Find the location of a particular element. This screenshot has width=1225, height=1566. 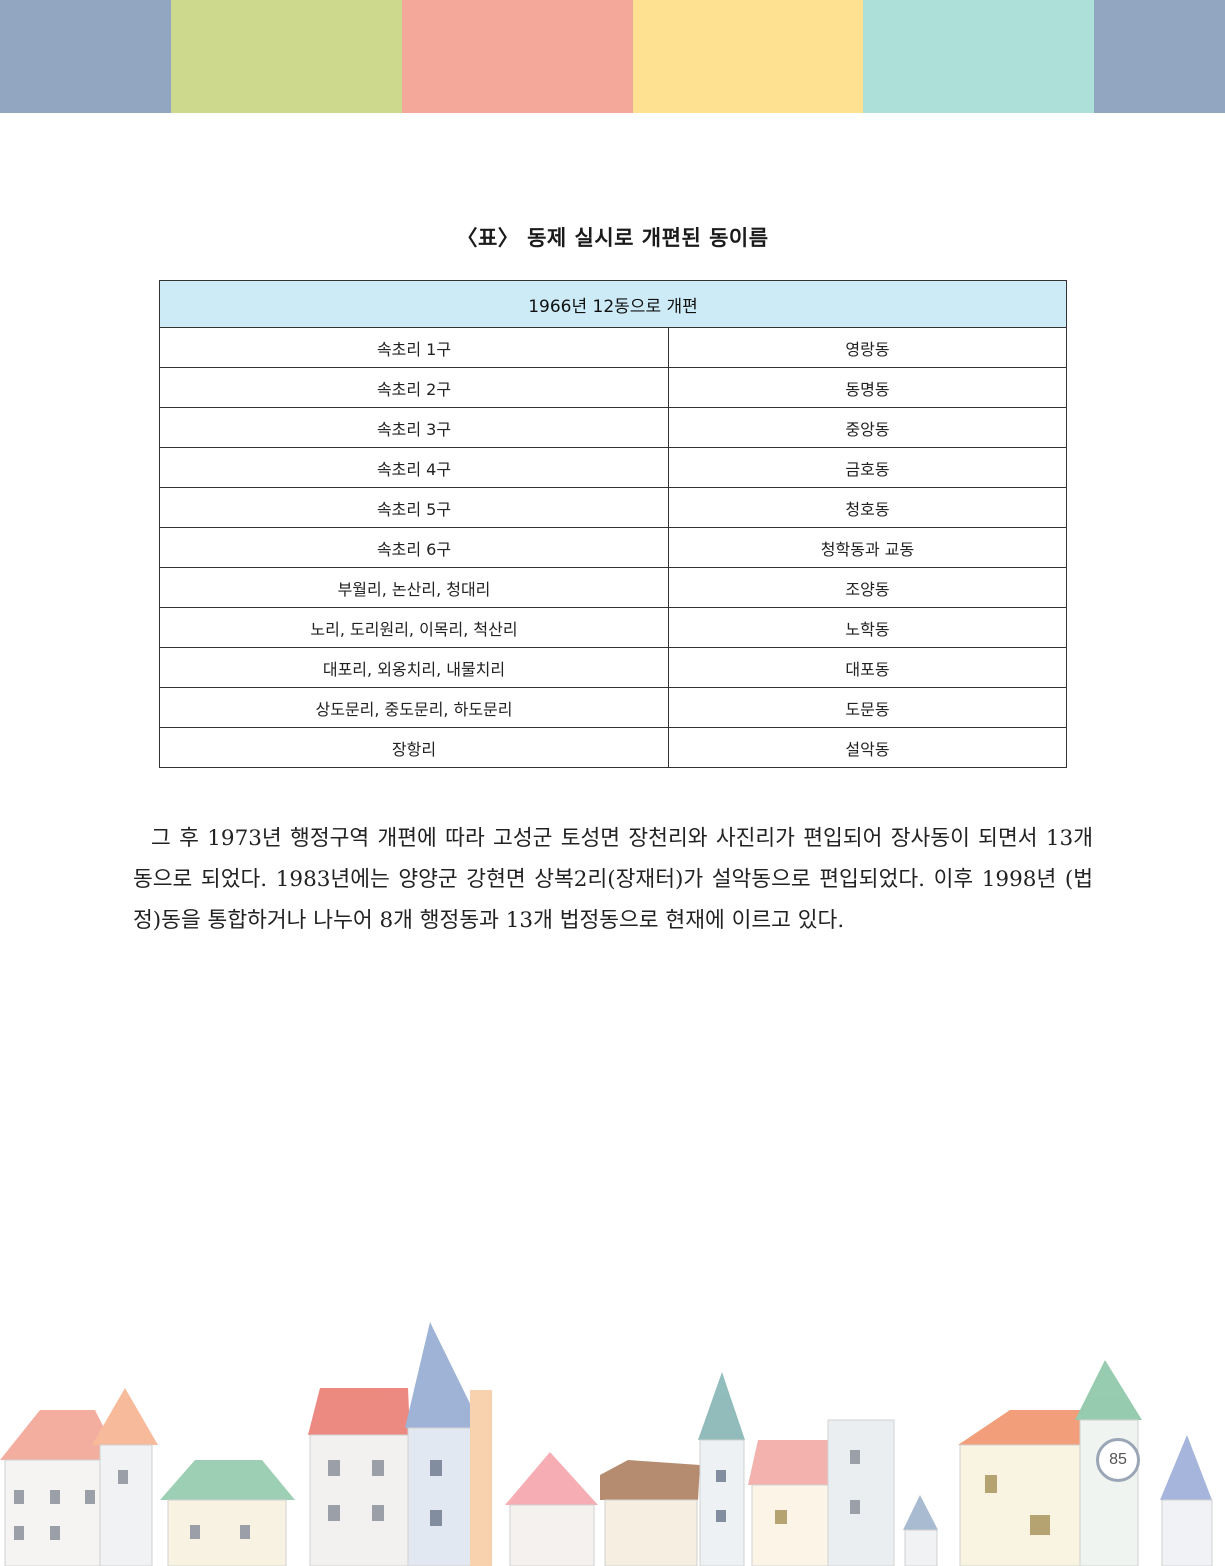

table-row: 속초리 5구 청호동 is located at coordinates (613, 507).